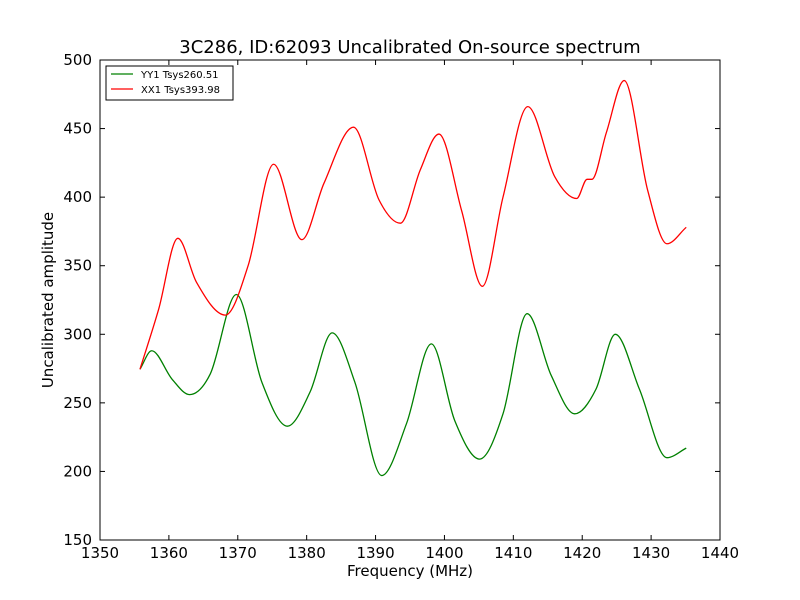 This screenshot has width=800, height=600. What do you see at coordinates (77, 197) in the screenshot?
I see `y-tick-label: 400` at bounding box center [77, 197].